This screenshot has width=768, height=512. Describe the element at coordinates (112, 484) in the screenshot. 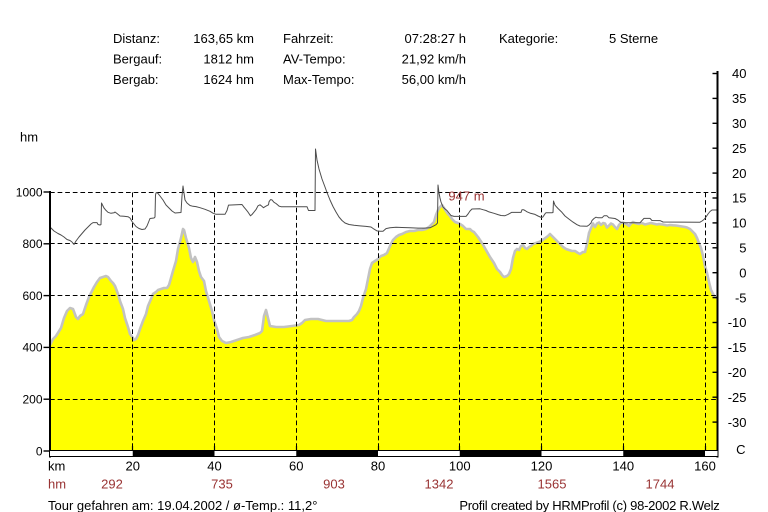

I see `svg-text: 292` at that location.